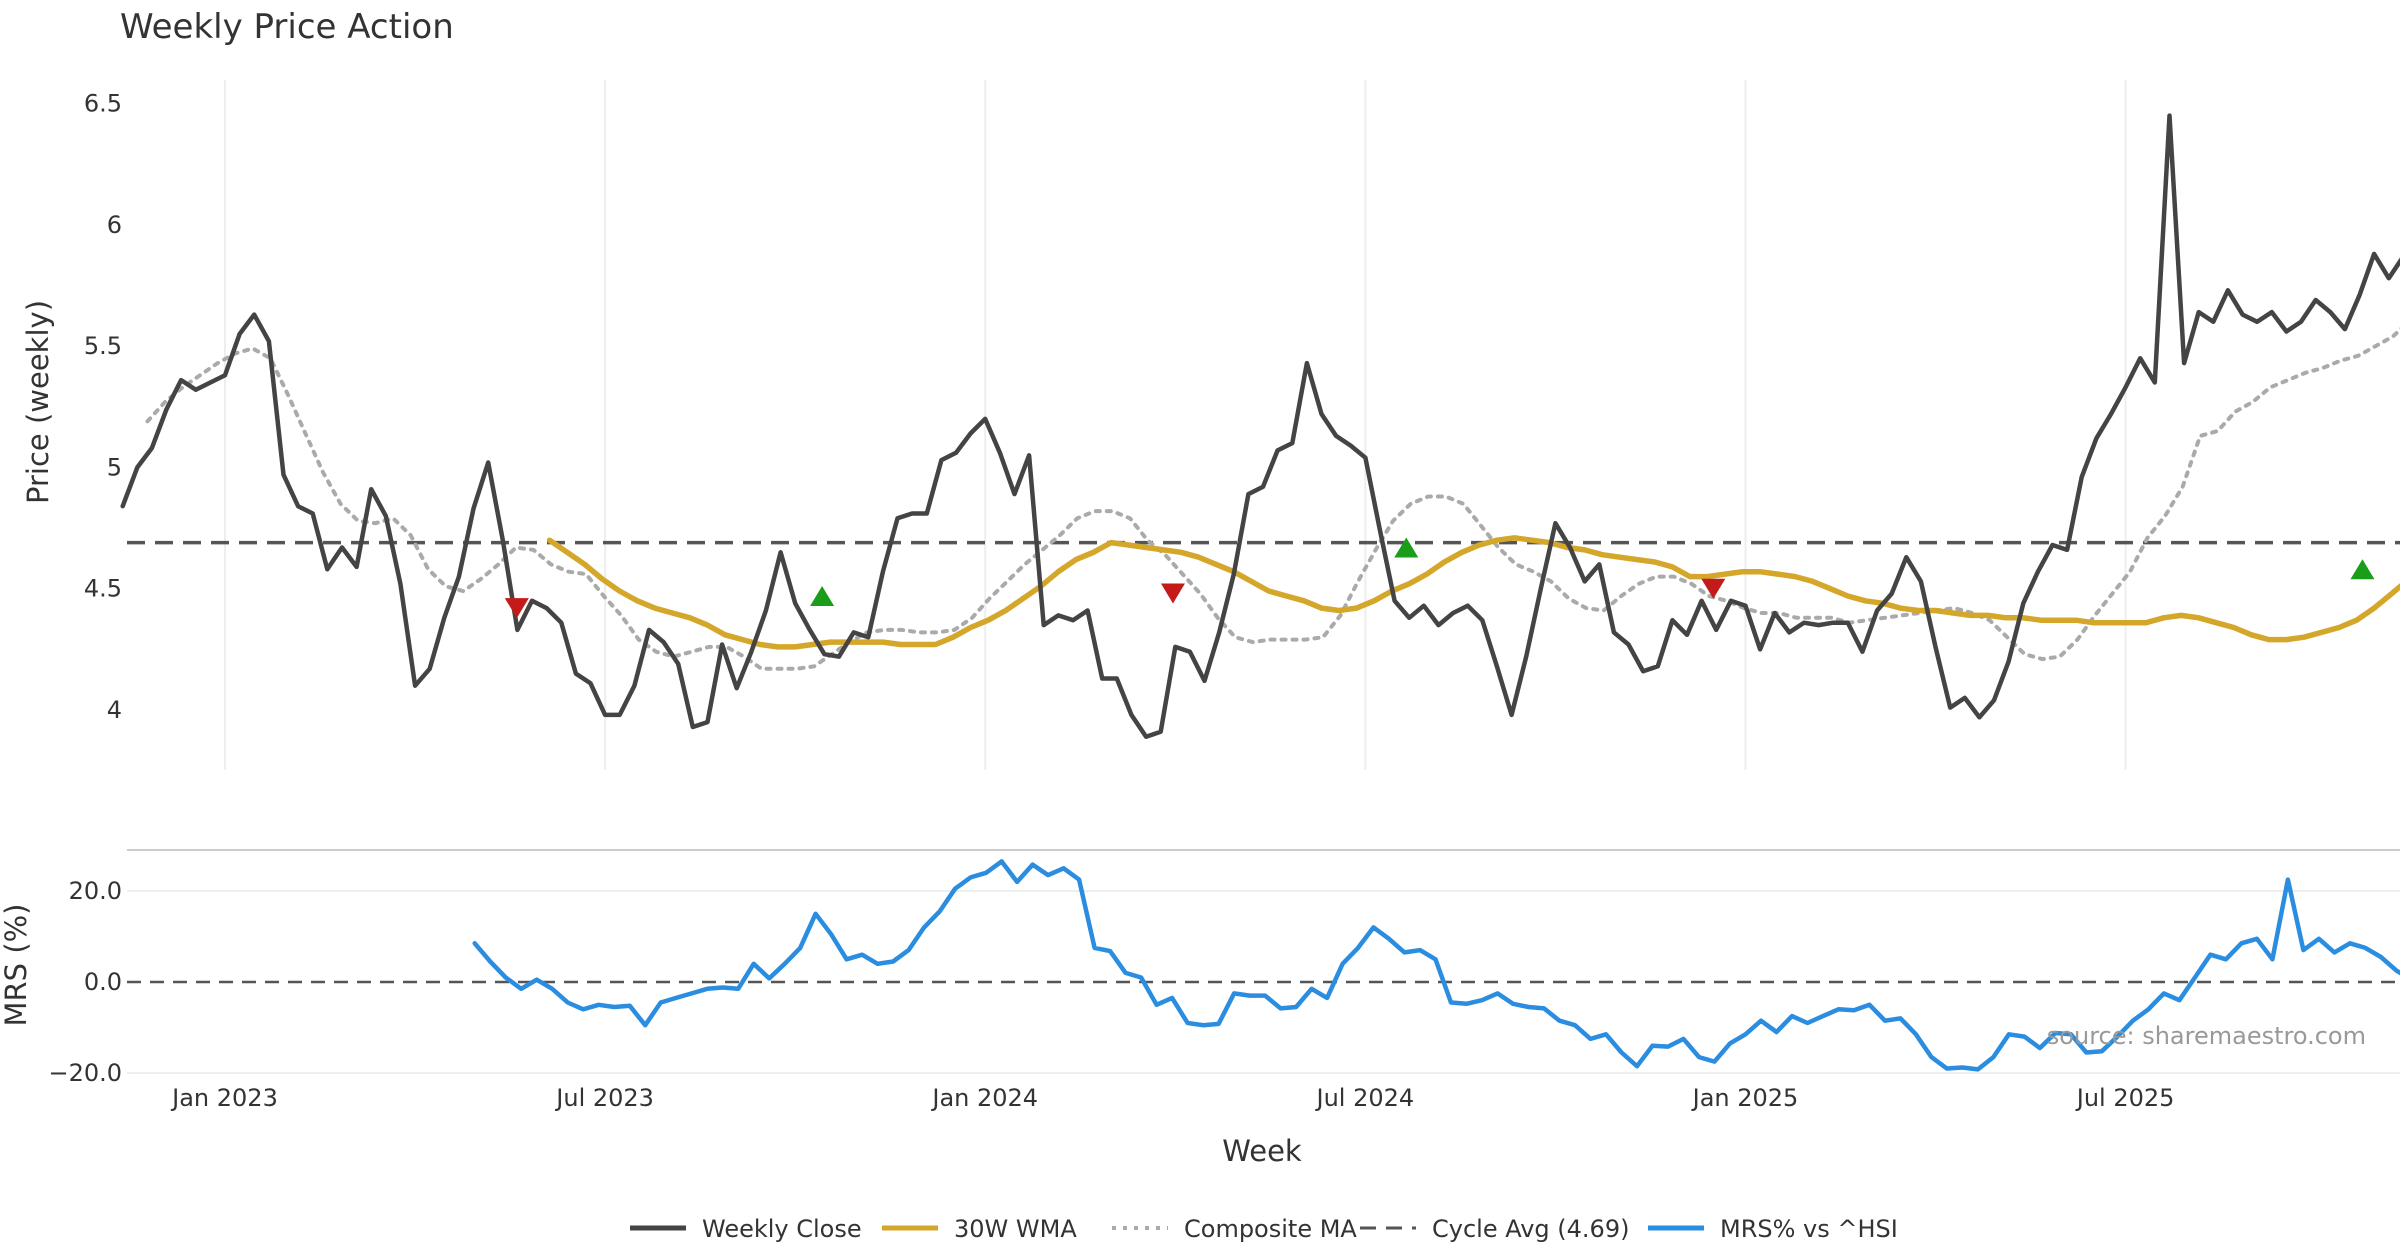 This screenshot has width=2400, height=1260. What do you see at coordinates (782, 1229) in the screenshot?
I see `legend-label: Weekly Close` at bounding box center [782, 1229].